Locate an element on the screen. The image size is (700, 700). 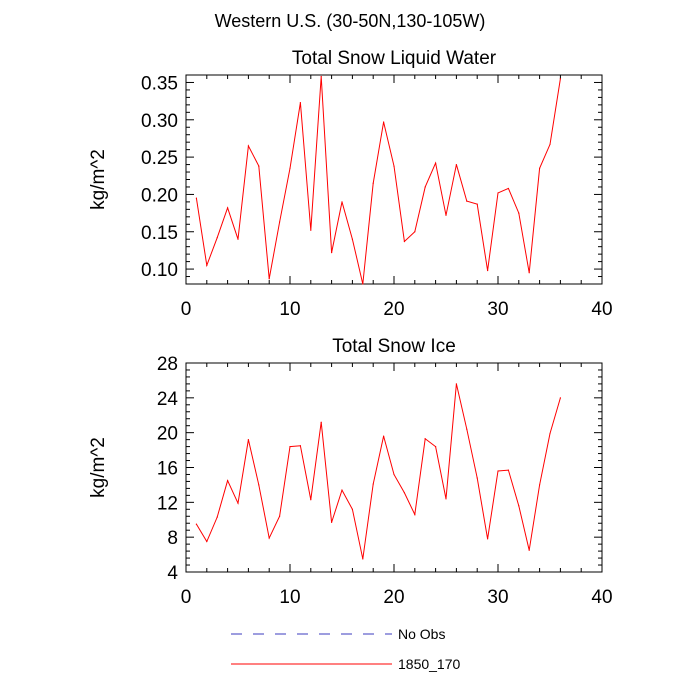
y-tick-label: 0.35 is located at coordinates (159, 83).